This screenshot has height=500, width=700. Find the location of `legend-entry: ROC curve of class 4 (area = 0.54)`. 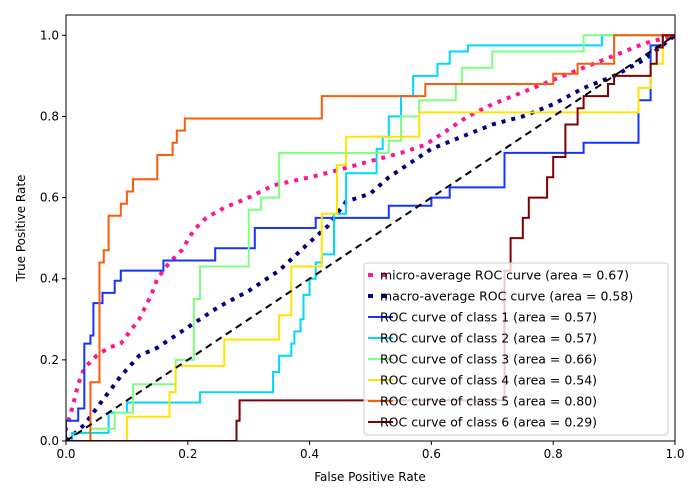

legend-entry: ROC curve of class 4 (area = 0.54) is located at coordinates (488, 380).